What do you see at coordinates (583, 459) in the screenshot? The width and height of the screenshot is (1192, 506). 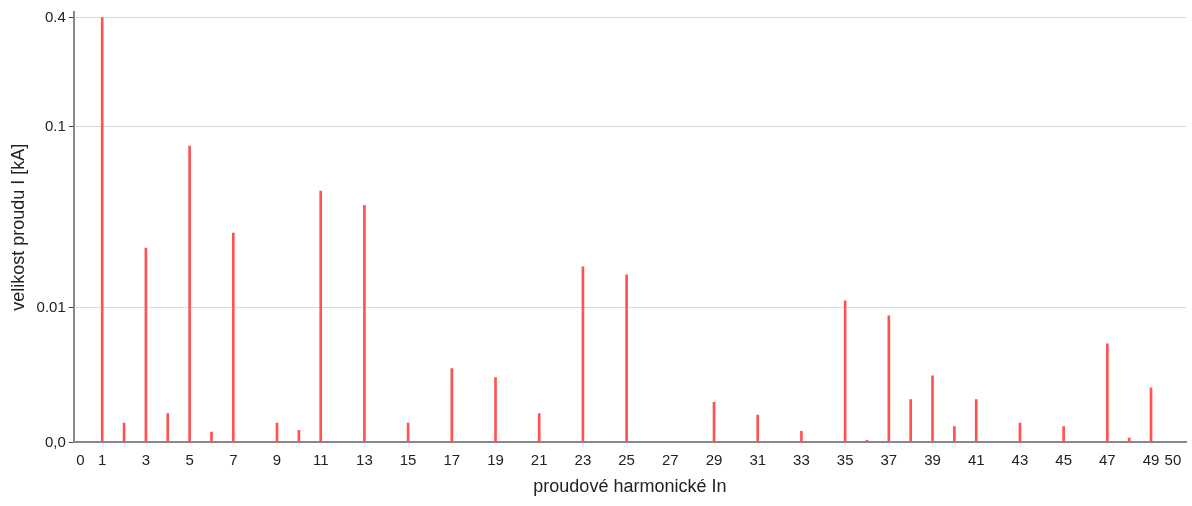 I see `x-tick-label: 23` at bounding box center [583, 459].